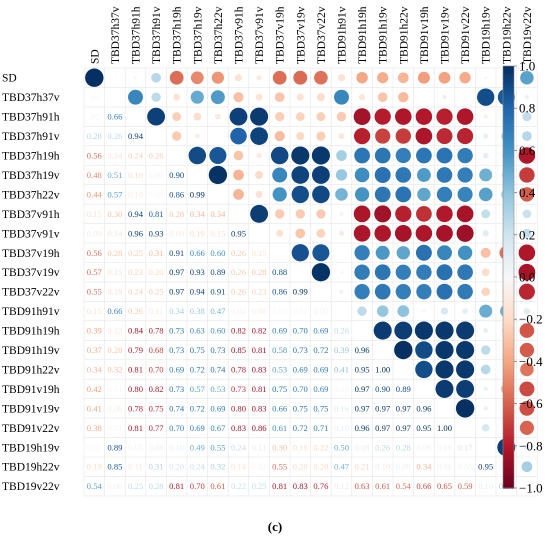  I want to click on column-label: TBD19h19v, so click(487, 35).